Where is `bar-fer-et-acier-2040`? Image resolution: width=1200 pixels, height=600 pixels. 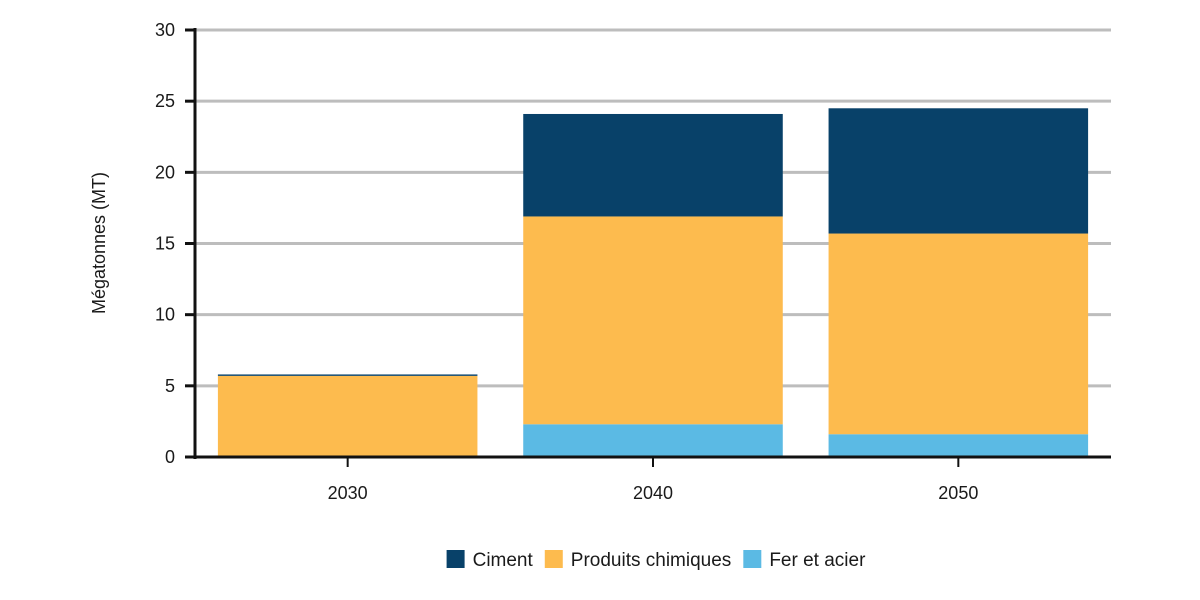 bar-fer-et-acier-2040 is located at coordinates (653, 440).